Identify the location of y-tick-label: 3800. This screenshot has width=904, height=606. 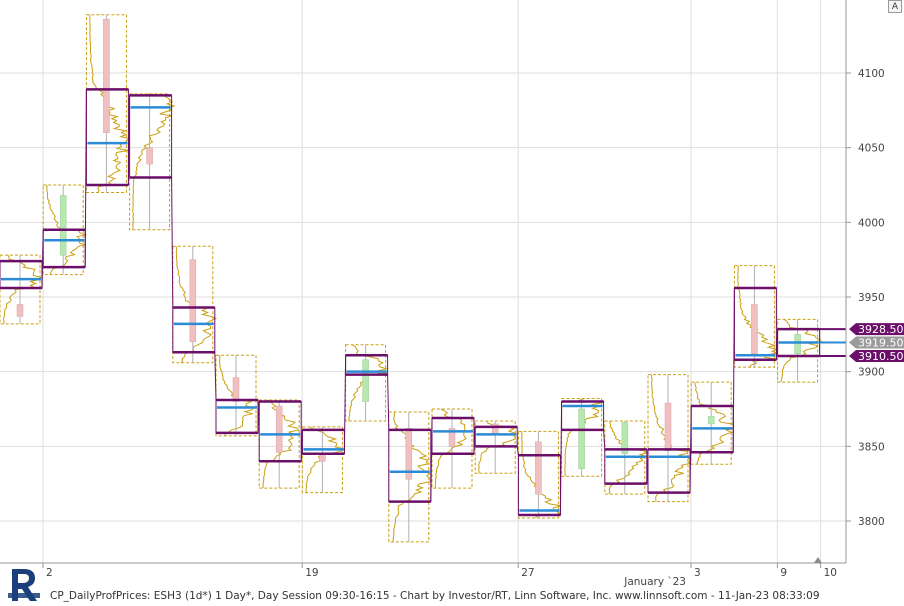
(871, 522).